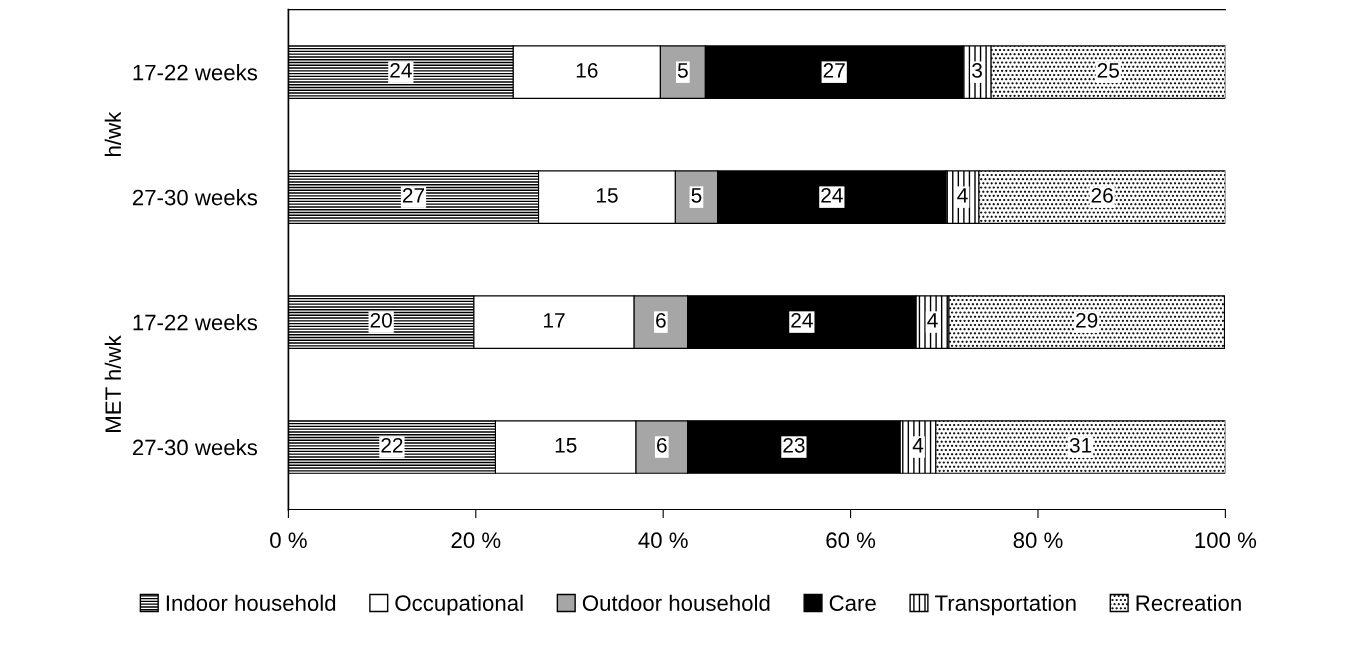  Describe the element at coordinates (1108, 70) in the screenshot. I see `data-label: 25` at that location.